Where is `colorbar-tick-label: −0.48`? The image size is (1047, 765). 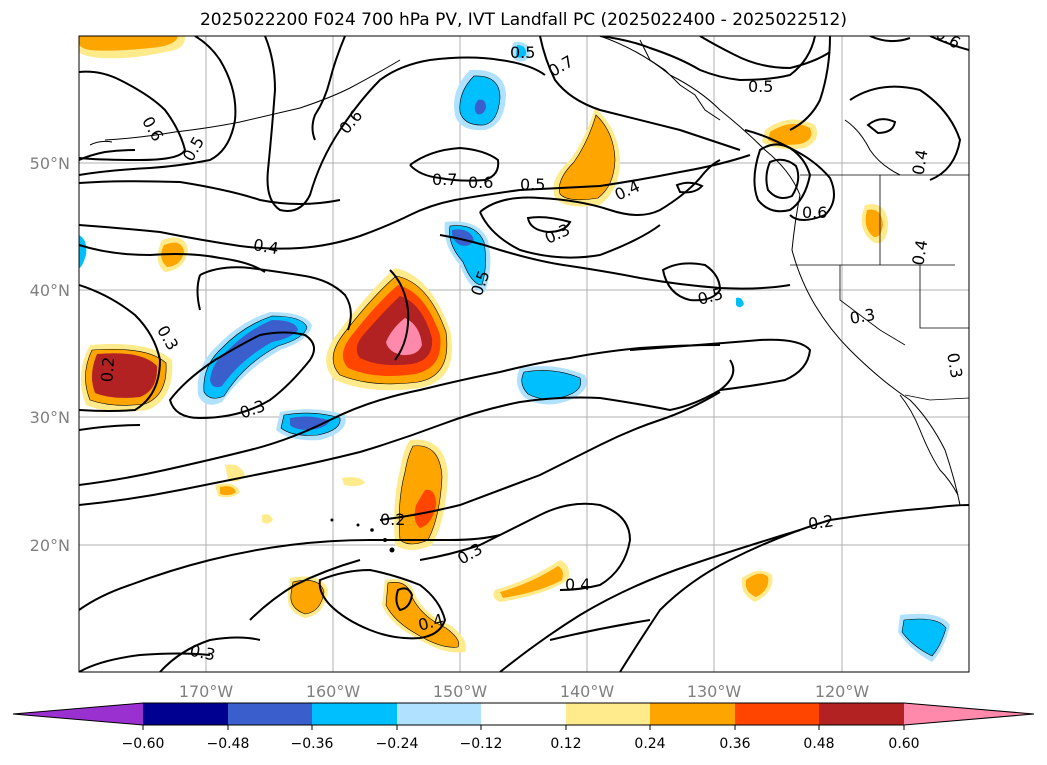
colorbar-tick-label: −0.48 is located at coordinates (228, 744).